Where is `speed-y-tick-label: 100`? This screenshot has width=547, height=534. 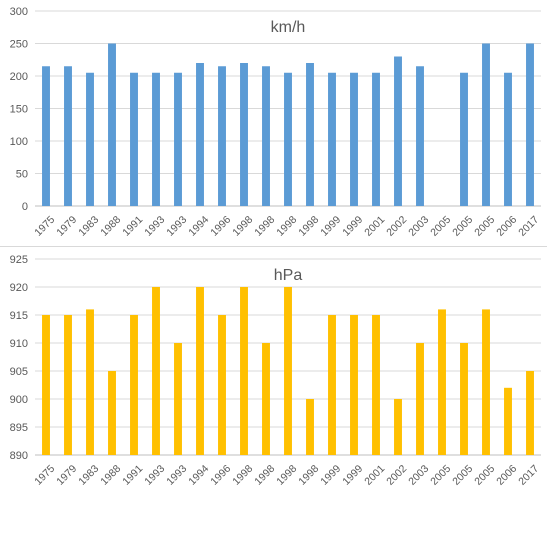 speed-y-tick-label: 100 is located at coordinates (19, 142).